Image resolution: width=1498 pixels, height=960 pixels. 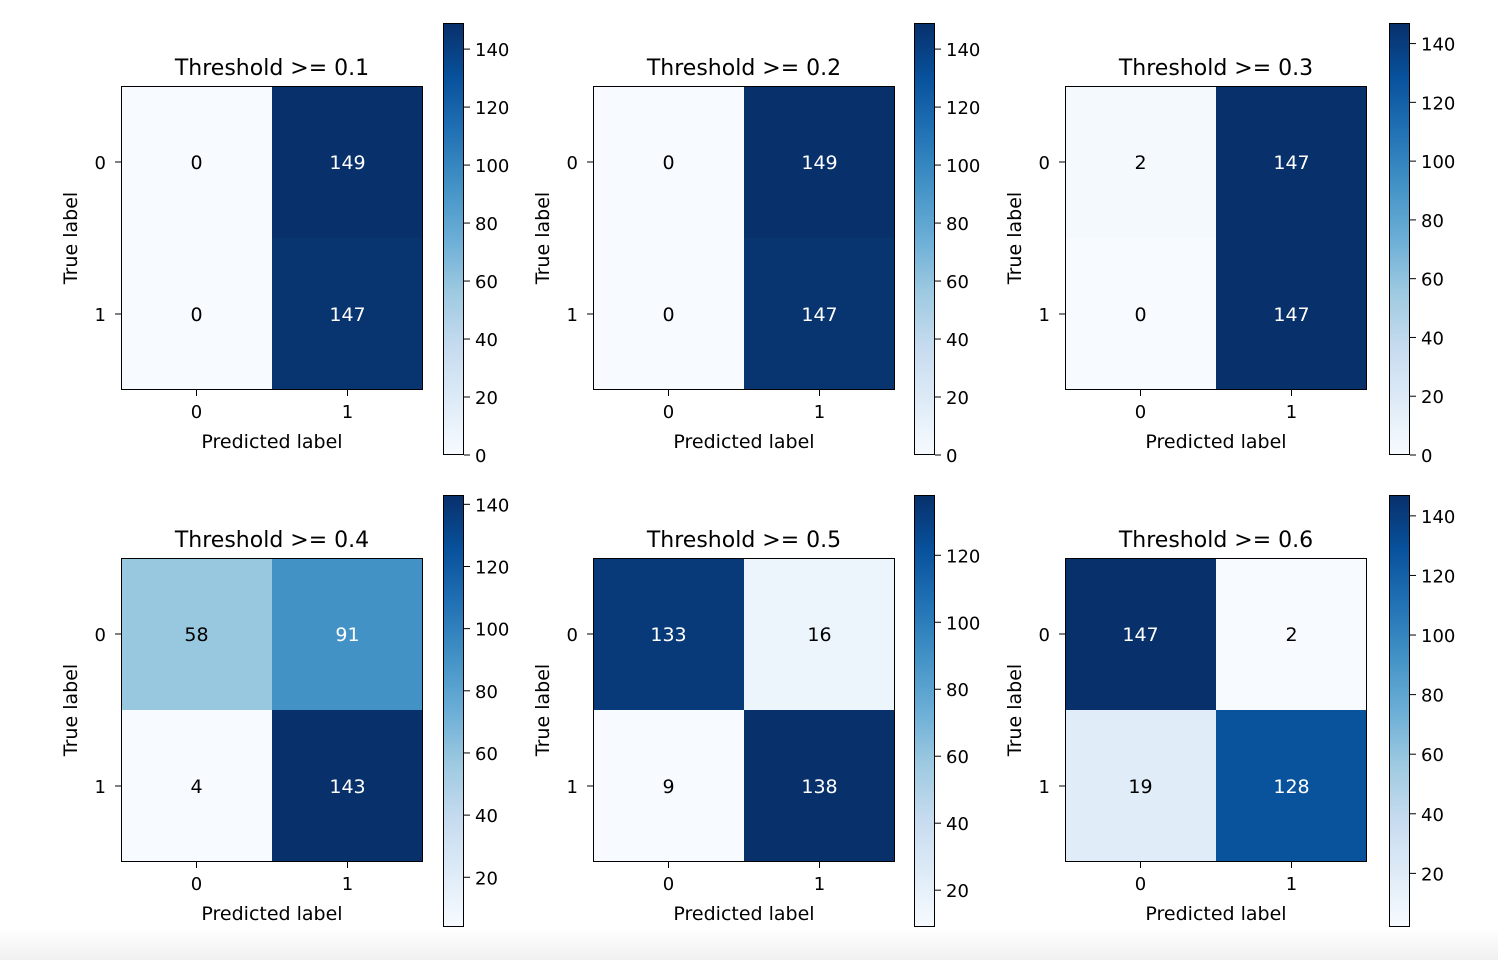 I want to click on cell-value-label: 149, so click(x=347, y=163).